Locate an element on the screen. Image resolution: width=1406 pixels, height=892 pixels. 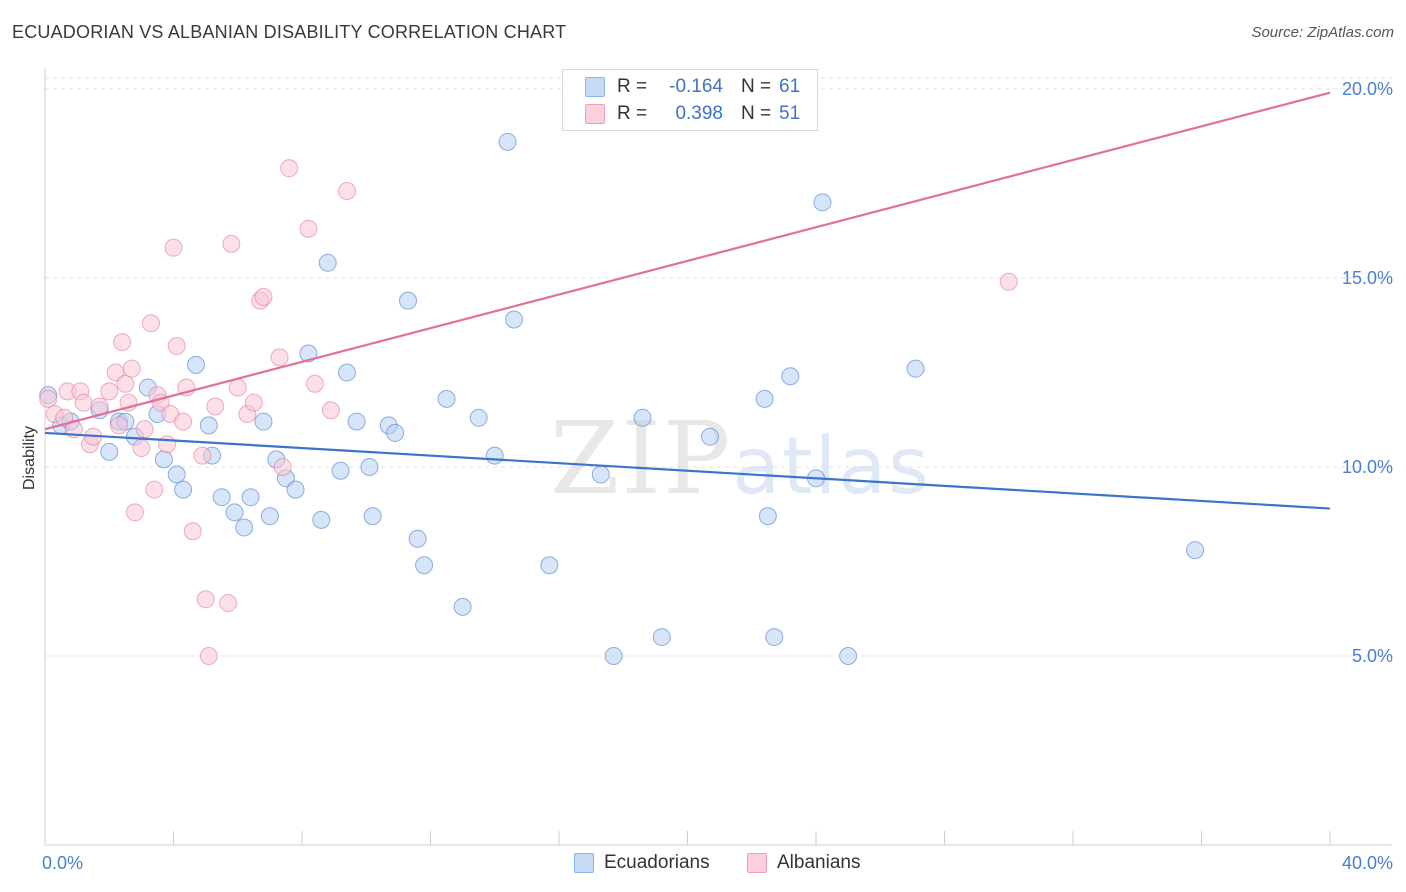
y-tick-label: 20.0% is located at coordinates (1367, 89).